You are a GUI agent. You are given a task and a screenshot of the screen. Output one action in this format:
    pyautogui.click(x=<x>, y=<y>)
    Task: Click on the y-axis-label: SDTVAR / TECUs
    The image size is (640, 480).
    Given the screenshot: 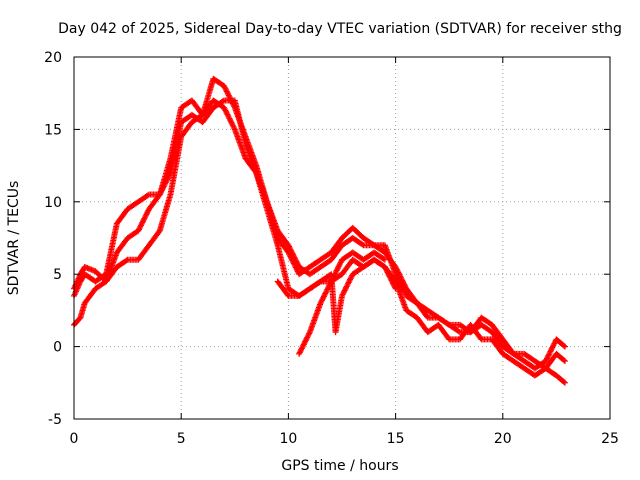 What is the action you would take?
    pyautogui.click(x=14, y=238)
    